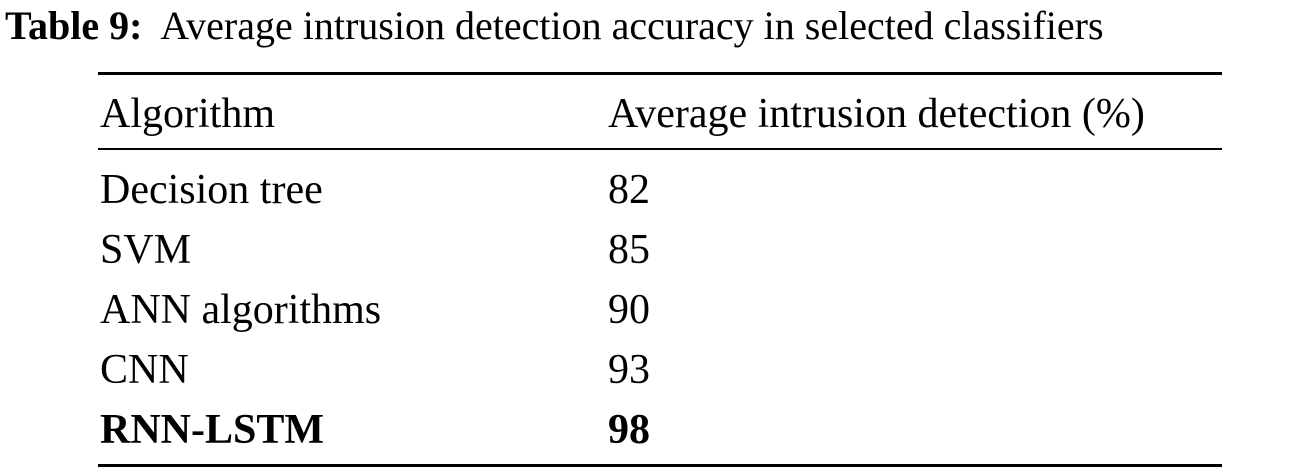 The image size is (1312, 475). Describe the element at coordinates (146, 250) in the screenshot. I see `algorithm-cell: SVM` at that location.